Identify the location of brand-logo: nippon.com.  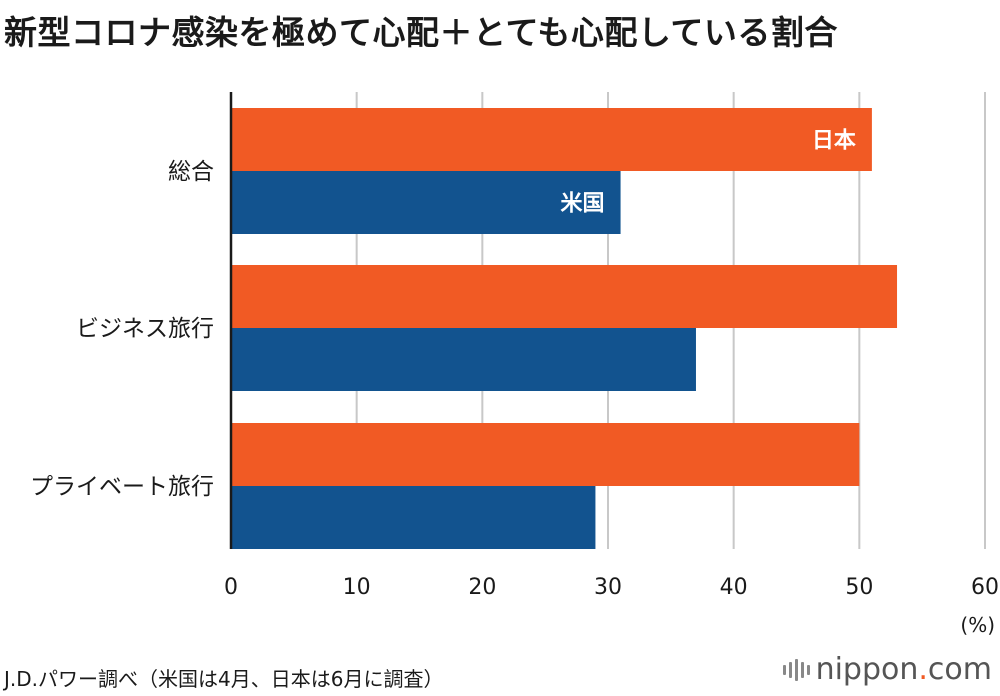
(887, 669).